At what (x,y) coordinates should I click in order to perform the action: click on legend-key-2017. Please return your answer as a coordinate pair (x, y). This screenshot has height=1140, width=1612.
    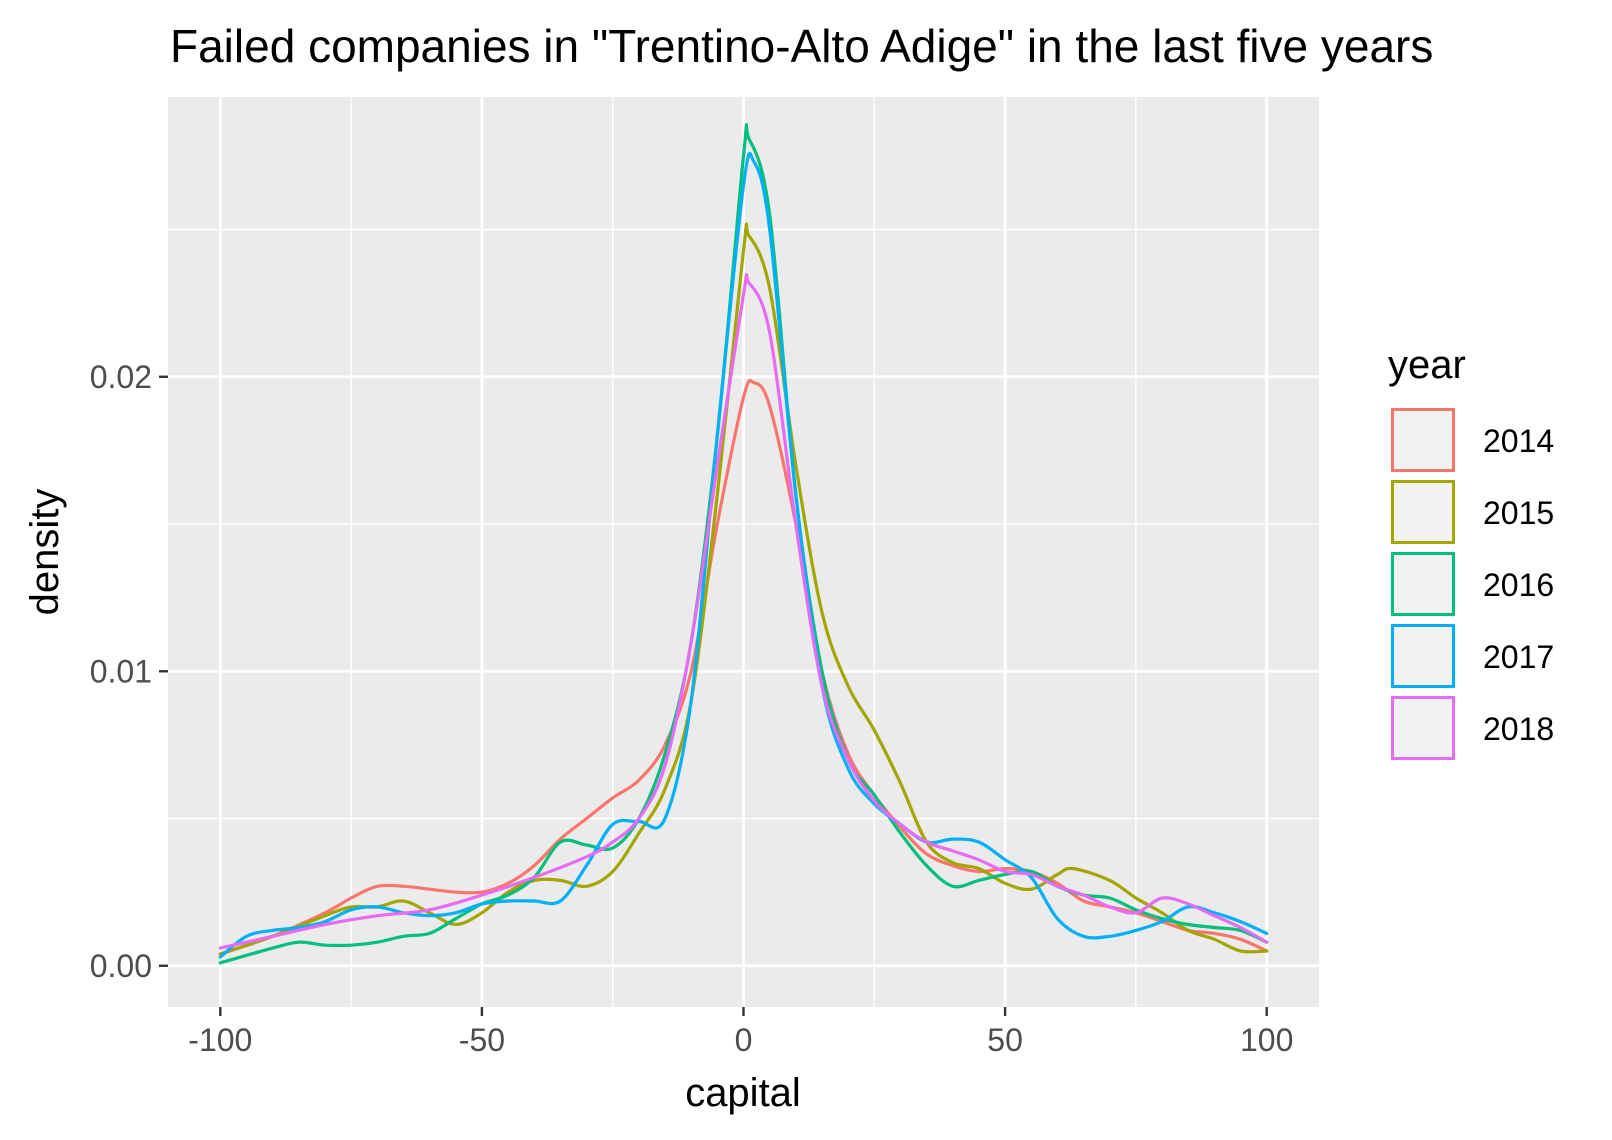
    Looking at the image, I should click on (1423, 656).